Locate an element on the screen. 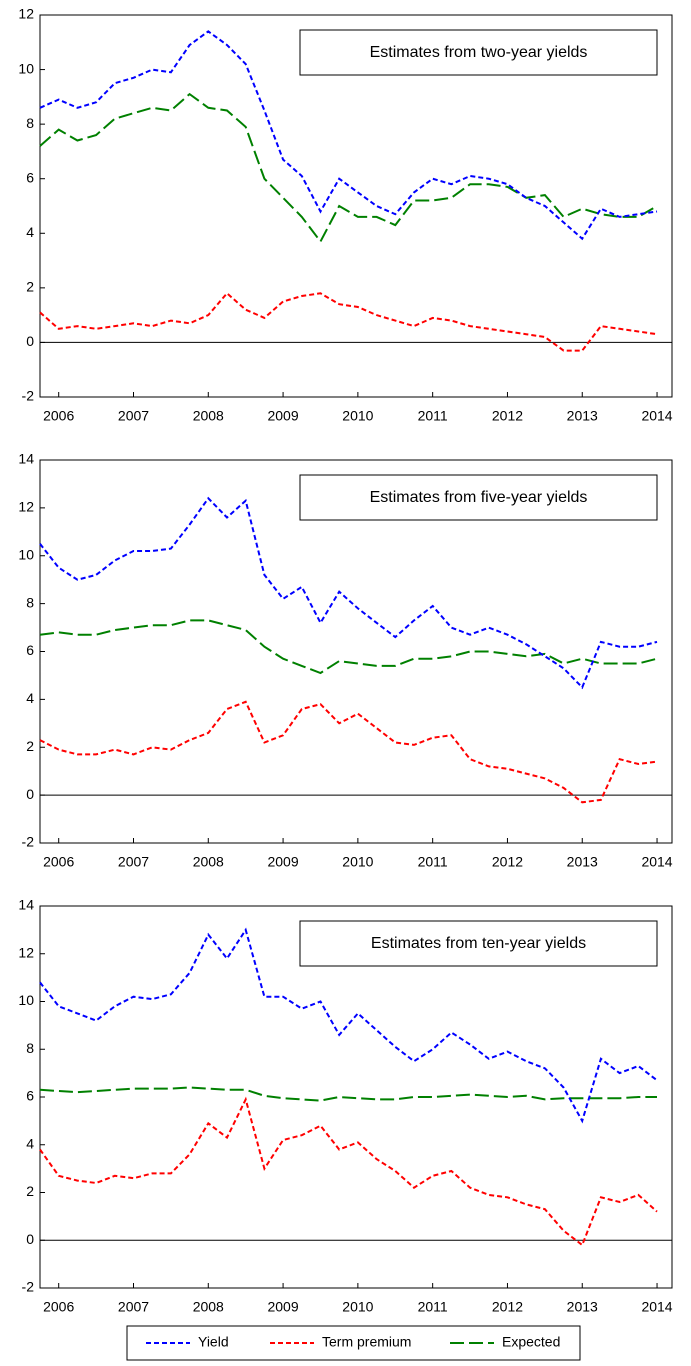  panel-title: Estimates from five-year yields is located at coordinates (479, 497).